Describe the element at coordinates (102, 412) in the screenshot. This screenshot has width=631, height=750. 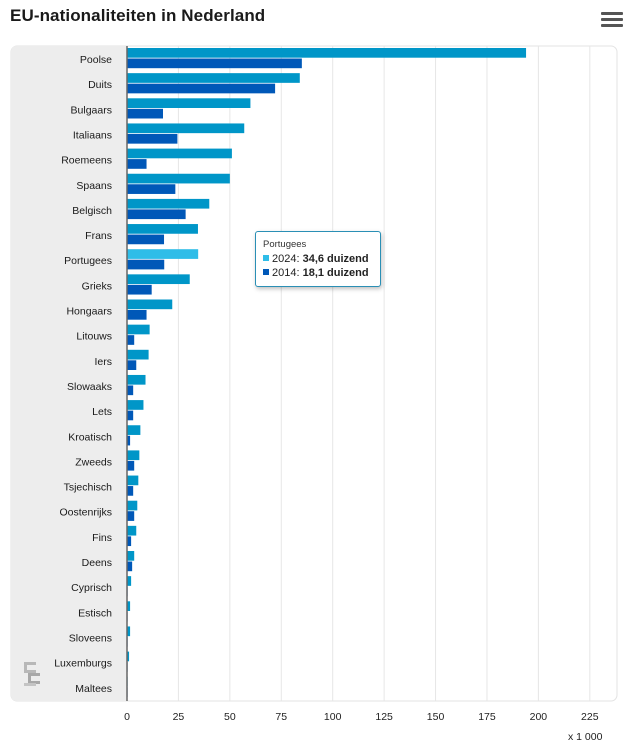
I see `category-label: Lets` at that location.